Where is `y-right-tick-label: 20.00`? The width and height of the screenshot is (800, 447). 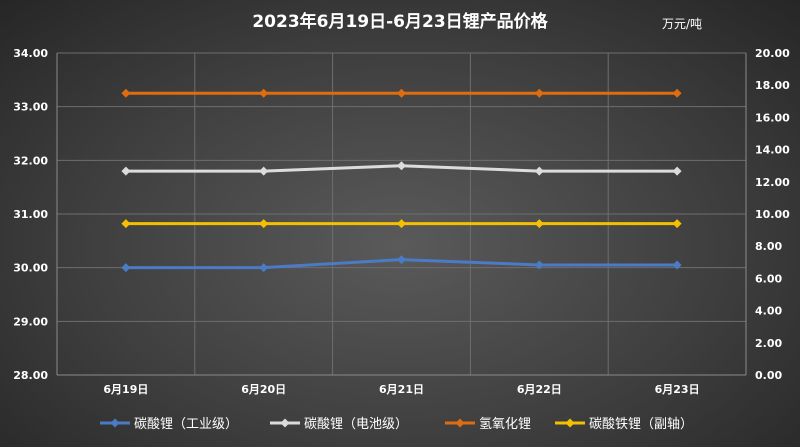
y-right-tick-label: 20.00 is located at coordinates (772, 53).